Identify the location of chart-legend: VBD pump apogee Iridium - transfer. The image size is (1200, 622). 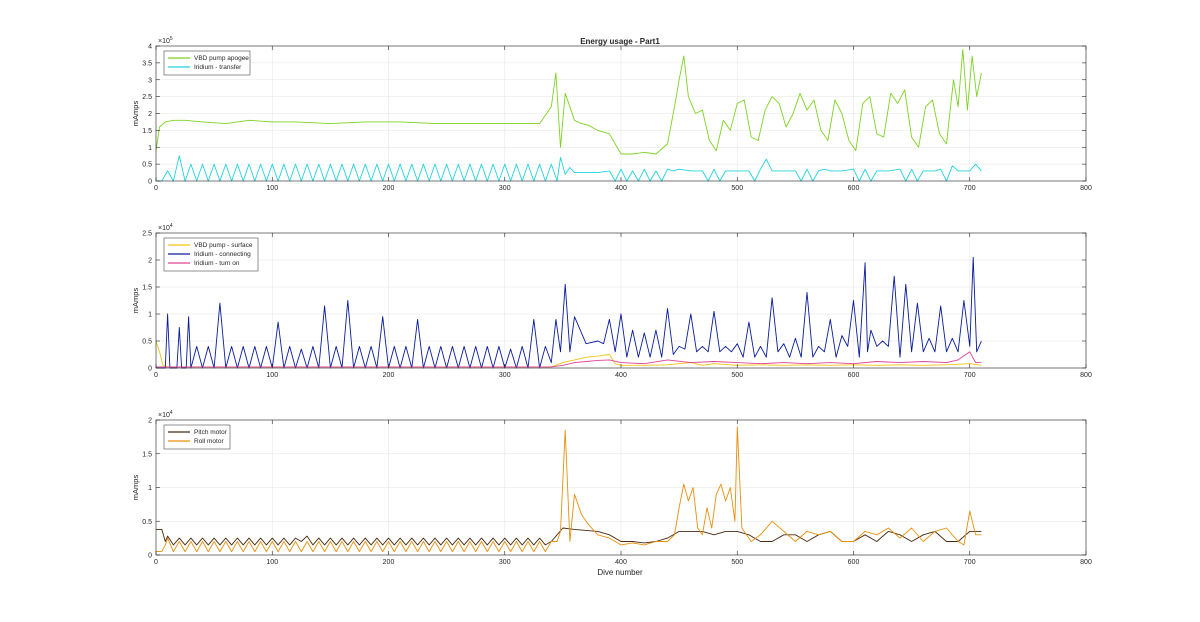
(207, 63).